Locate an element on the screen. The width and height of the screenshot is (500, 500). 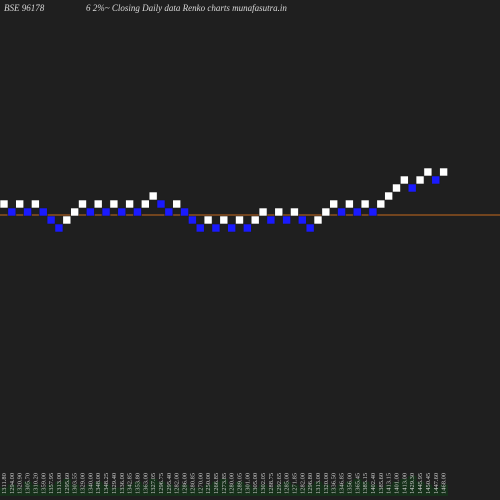
x-tick-label: 1348.00 is located at coordinates (98, 483).